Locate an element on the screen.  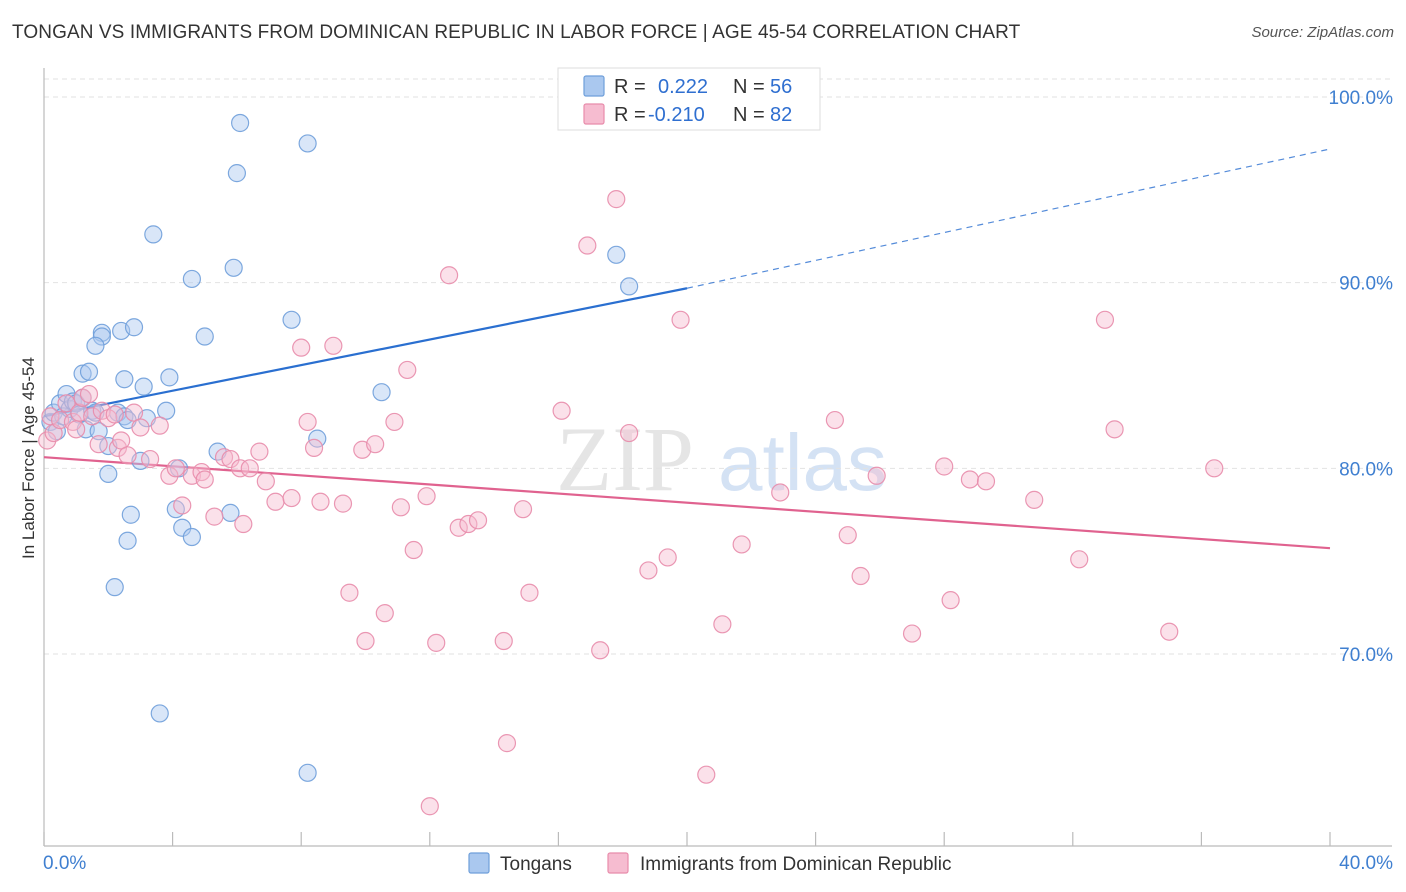
x-tick-label-max: 40.0% is located at coordinates (1366, 863).